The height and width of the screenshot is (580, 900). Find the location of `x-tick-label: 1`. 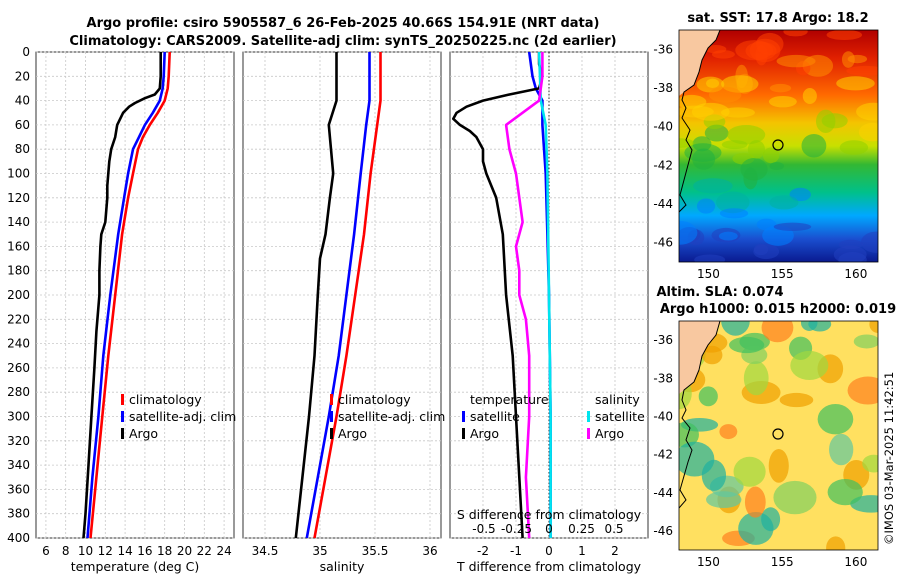

x-tick-label: 1 is located at coordinates (582, 551).